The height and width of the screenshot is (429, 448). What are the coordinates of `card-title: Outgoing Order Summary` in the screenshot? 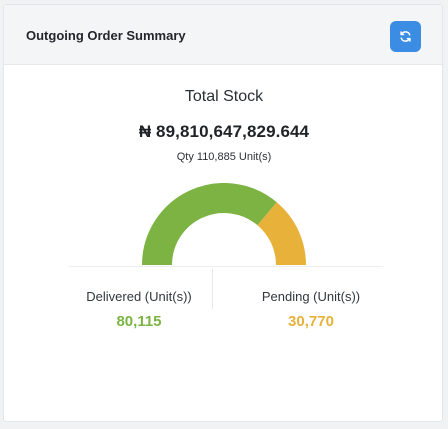 It's located at (106, 35).